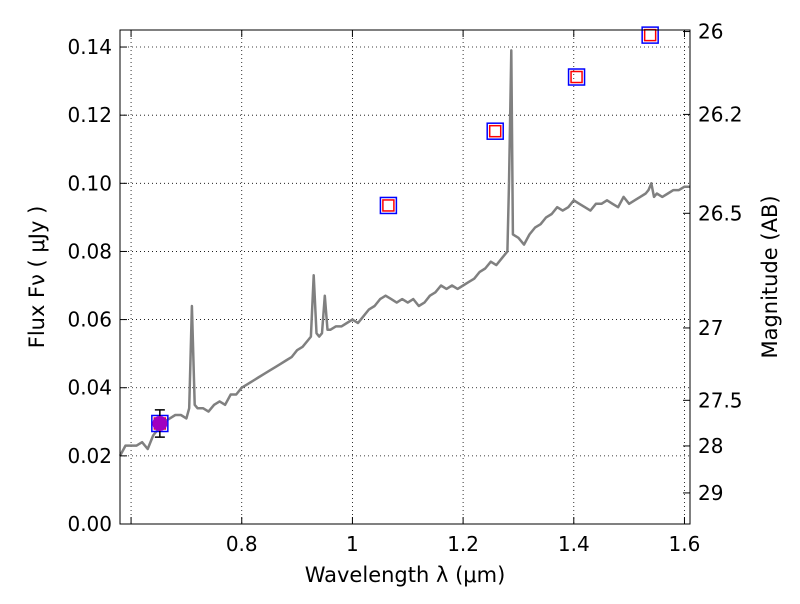 The width and height of the screenshot is (800, 604). I want to click on y2-tick-label: 29, so click(710, 493).